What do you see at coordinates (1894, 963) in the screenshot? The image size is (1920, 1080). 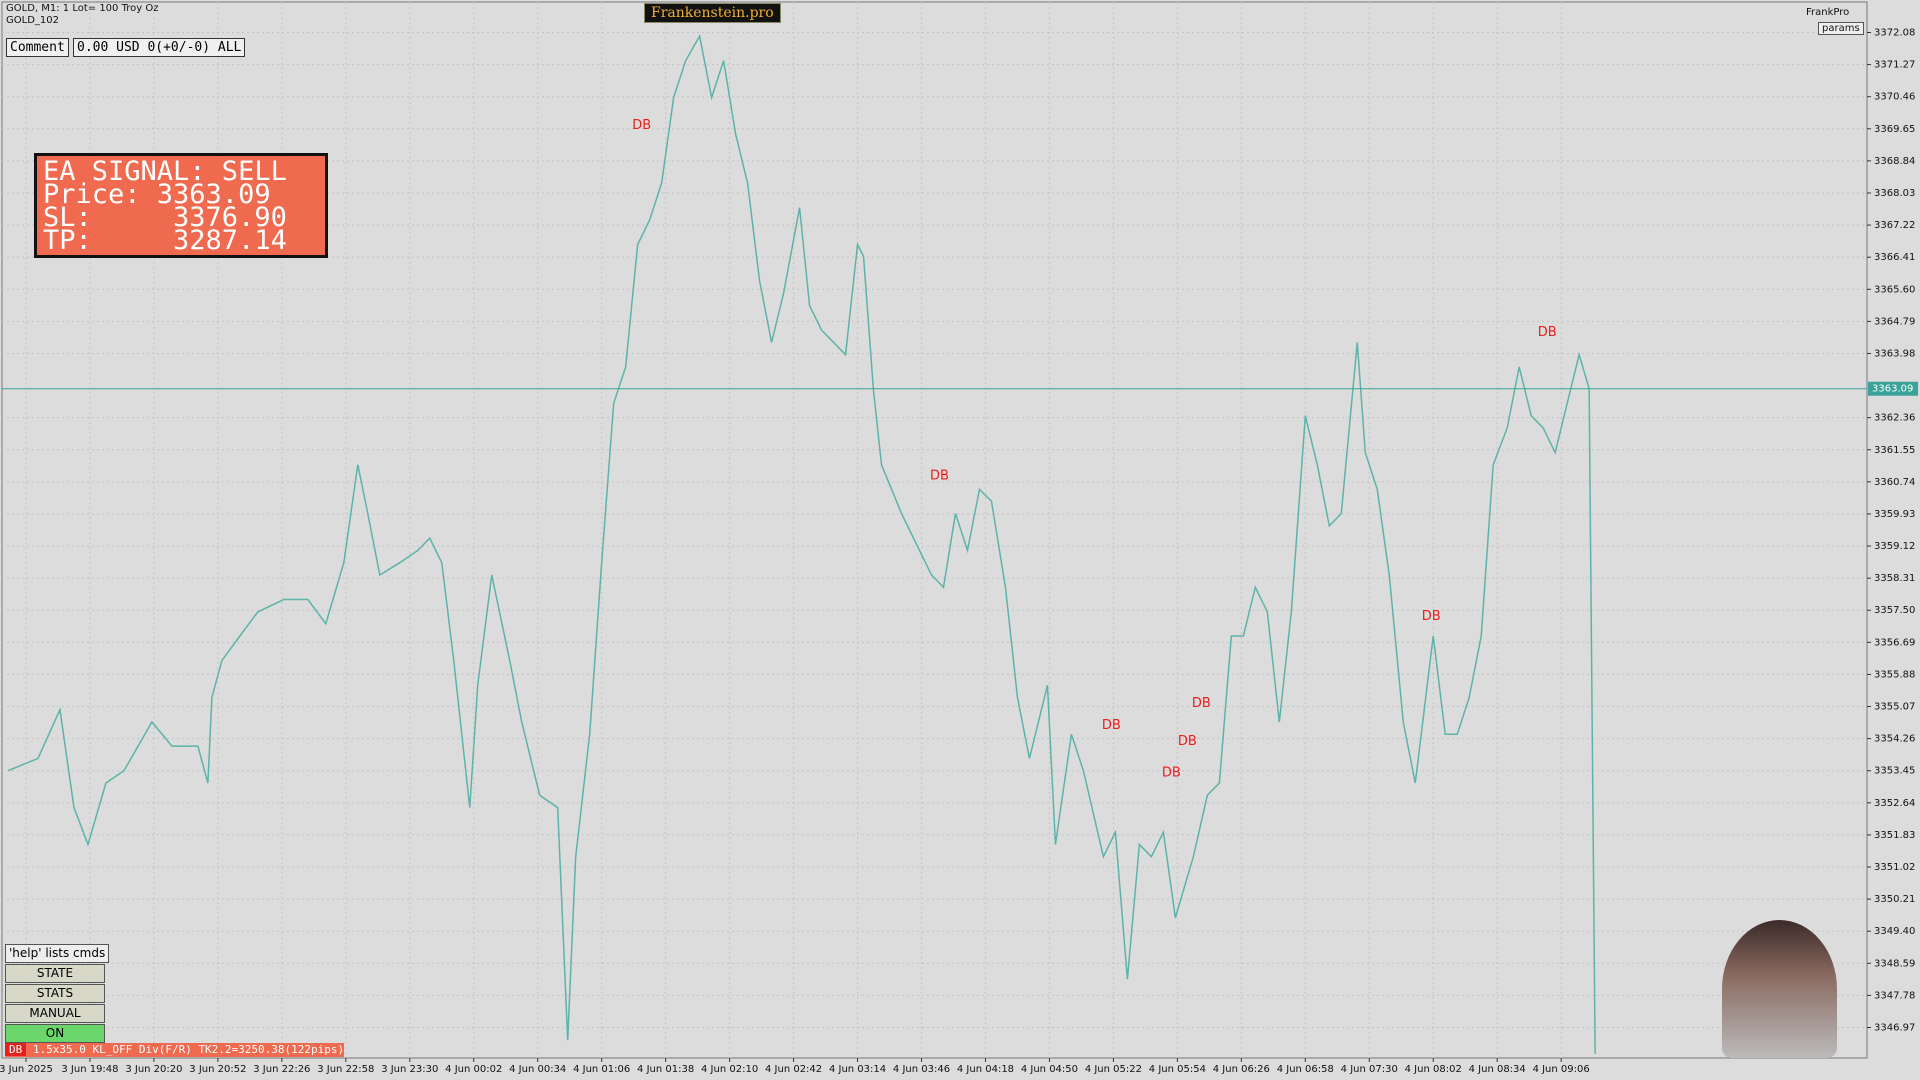 I see `y-tick-label: 3348.59` at bounding box center [1894, 963].